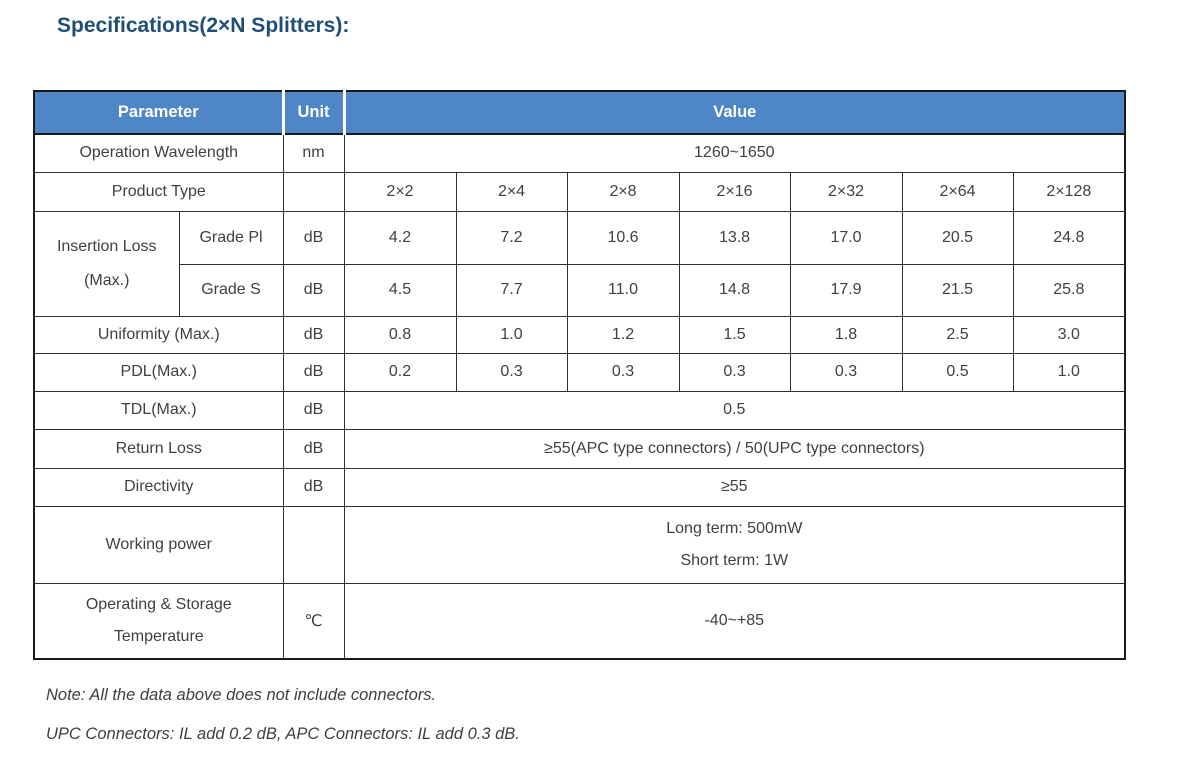 Image resolution: width=1184 pixels, height=777 pixels. I want to click on cell-pdl-value: 1.0, so click(1069, 372).